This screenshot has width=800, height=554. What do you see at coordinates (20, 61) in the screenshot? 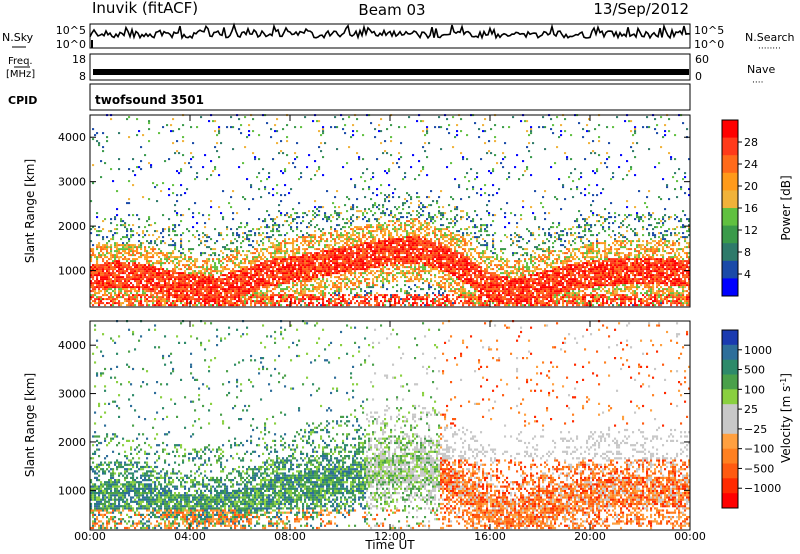
I see `freq-label-1: Freq.` at bounding box center [20, 61].